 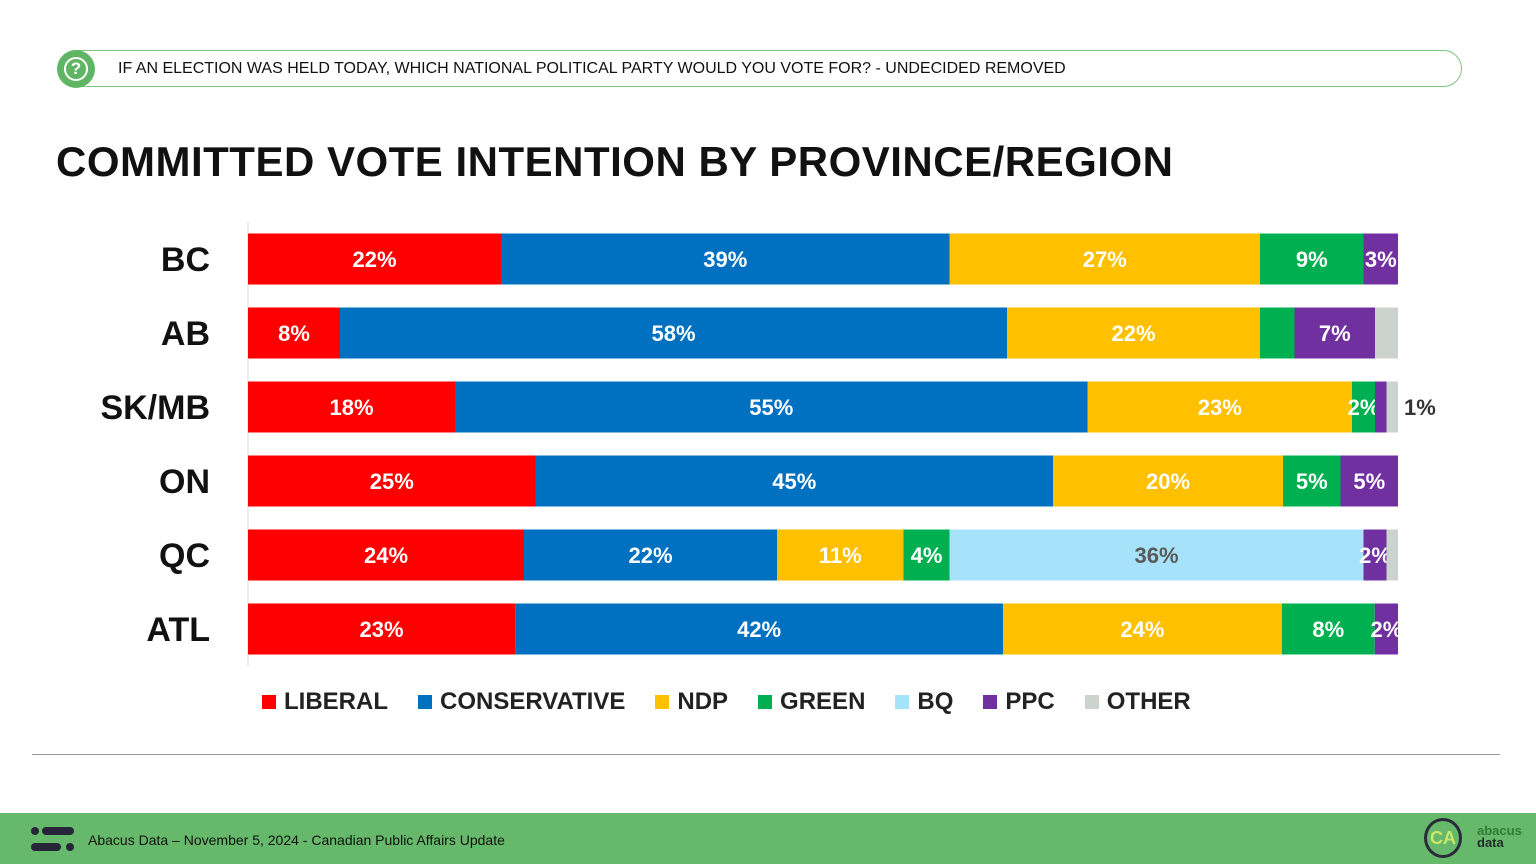 I want to click on data-label: 36%, so click(x=1156, y=555).